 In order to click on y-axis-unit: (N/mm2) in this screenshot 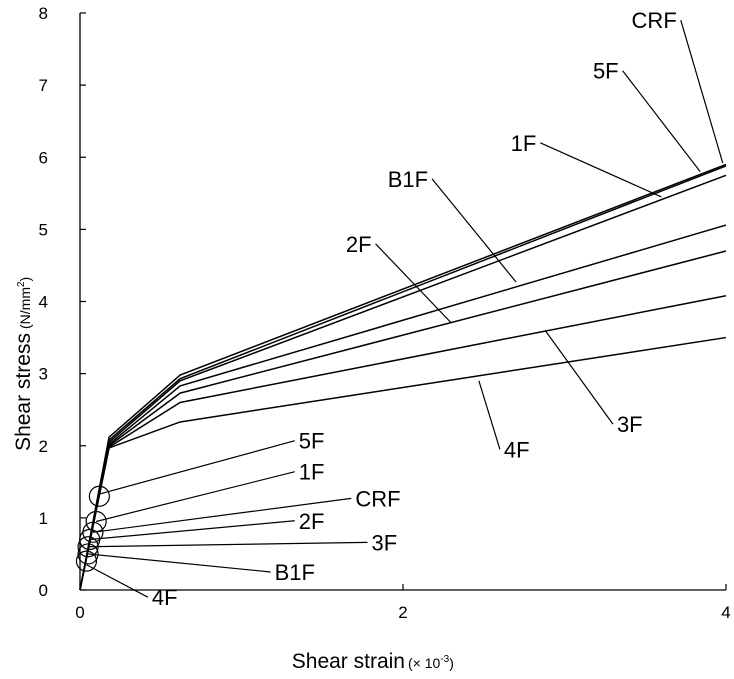, I will do `click(24, 303)`.